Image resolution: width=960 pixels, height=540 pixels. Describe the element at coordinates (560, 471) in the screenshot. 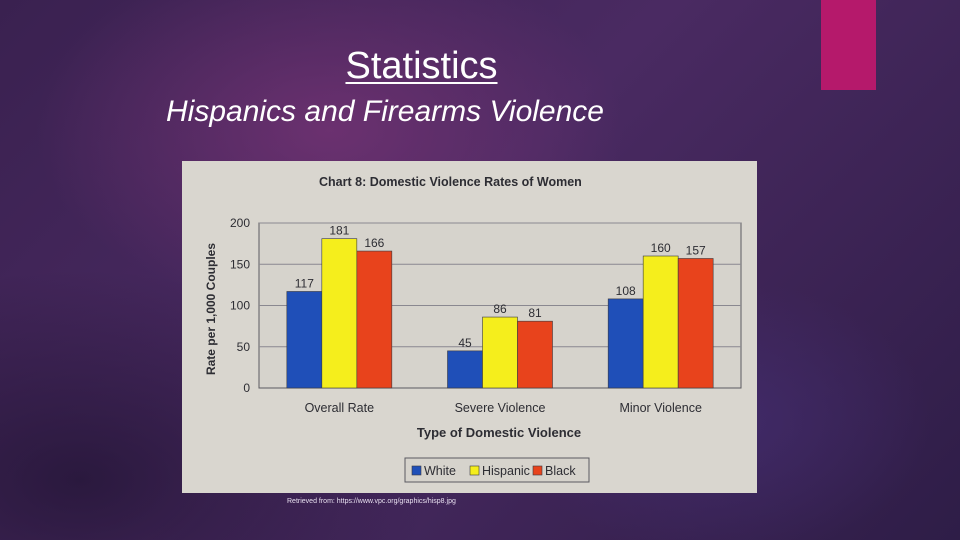

I see `legend-label: Black` at that location.